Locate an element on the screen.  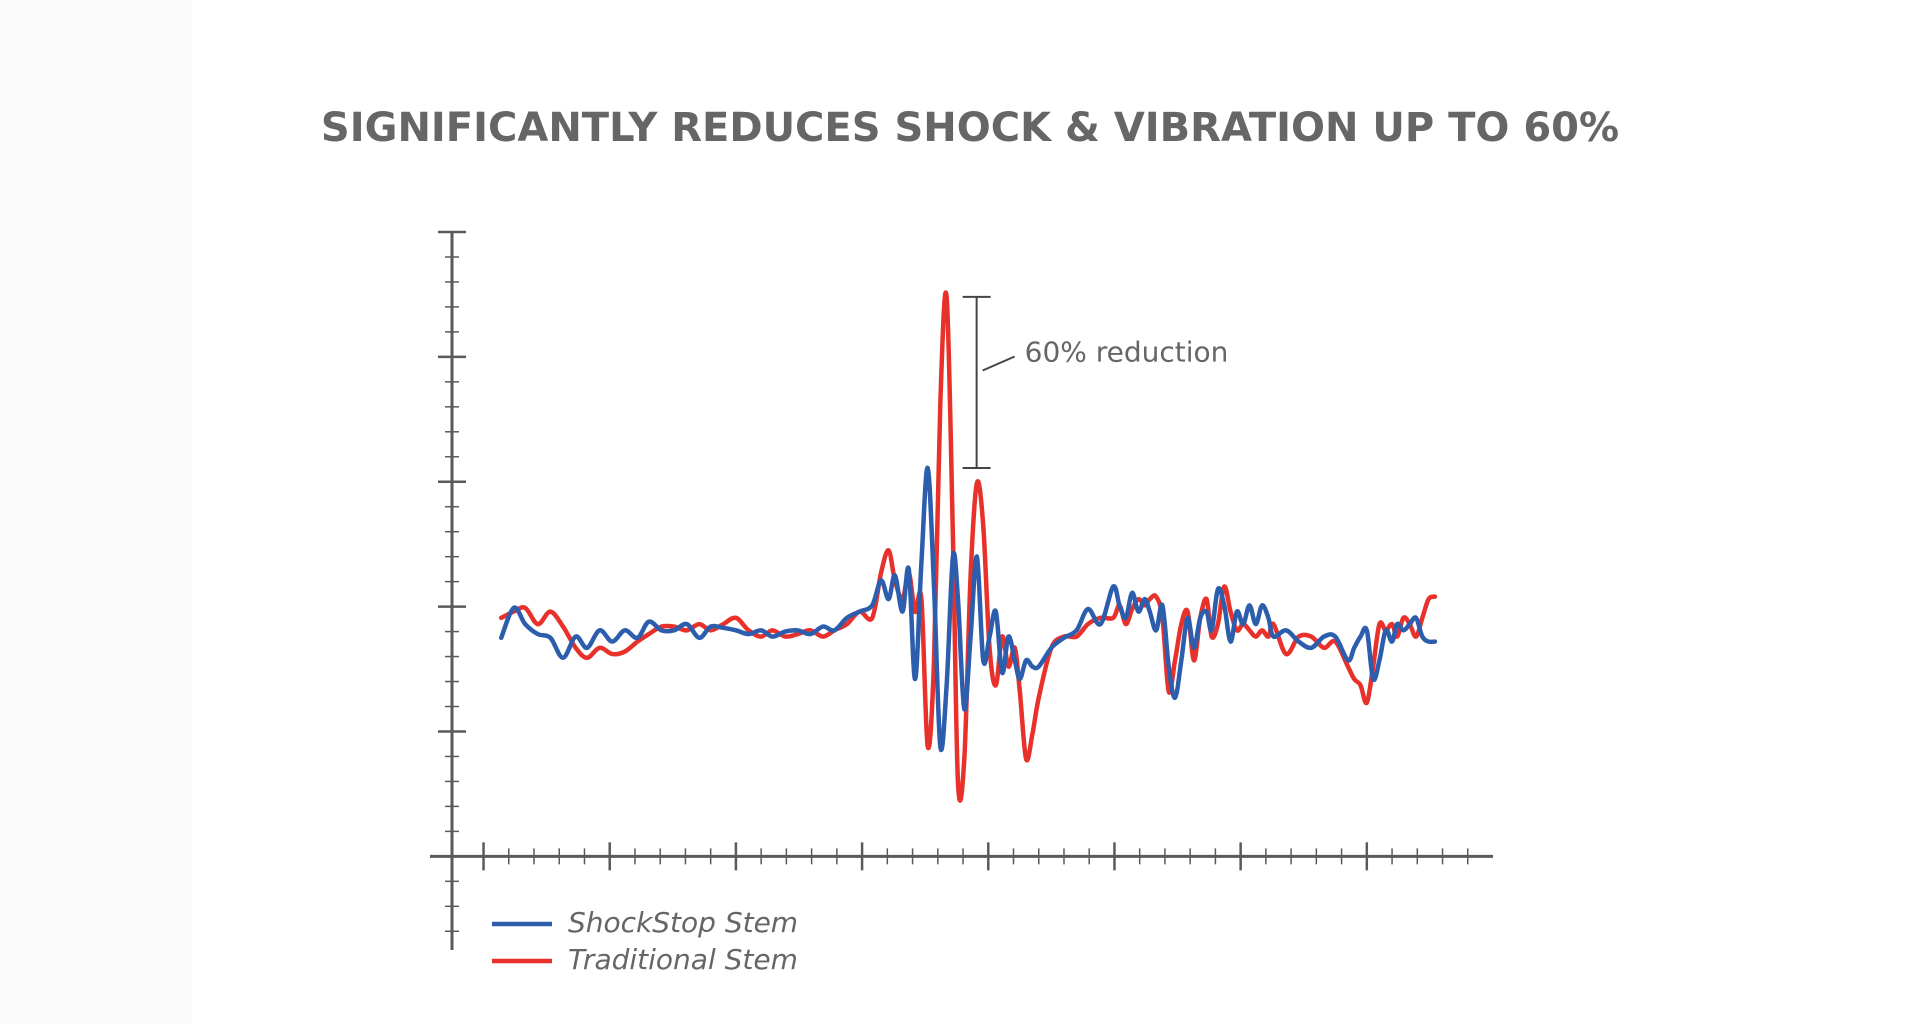
series-line is located at coordinates (968, 608).